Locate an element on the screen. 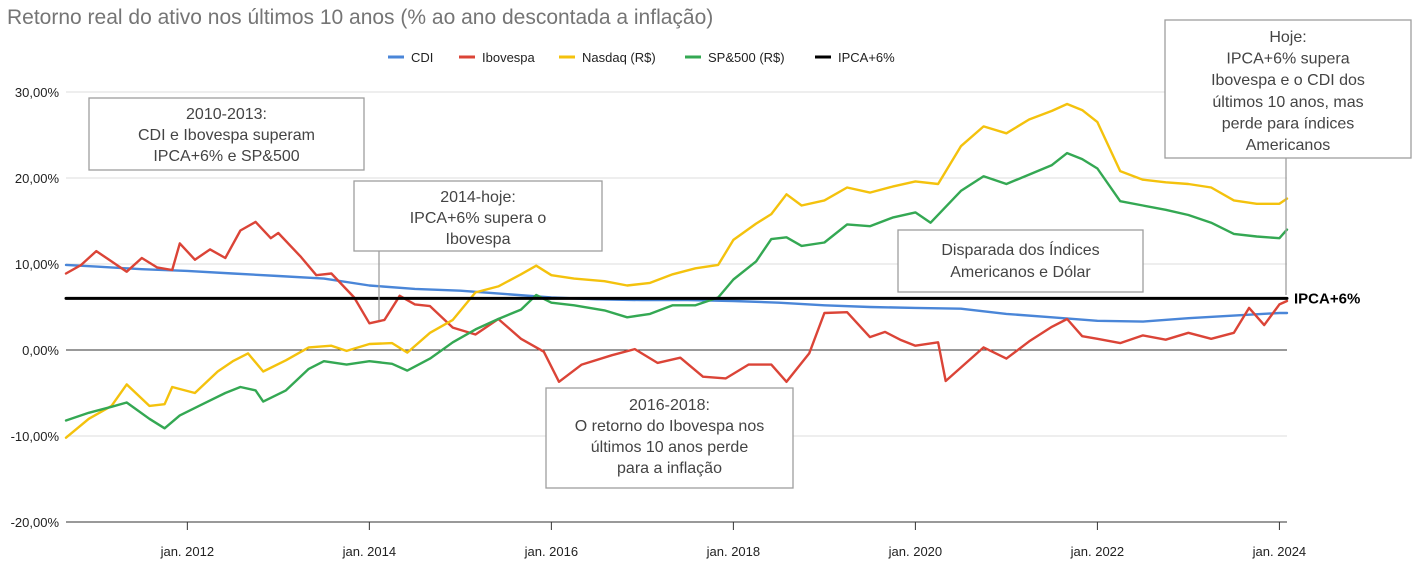  annotation-text-line: 2010-2013: is located at coordinates (226, 114).